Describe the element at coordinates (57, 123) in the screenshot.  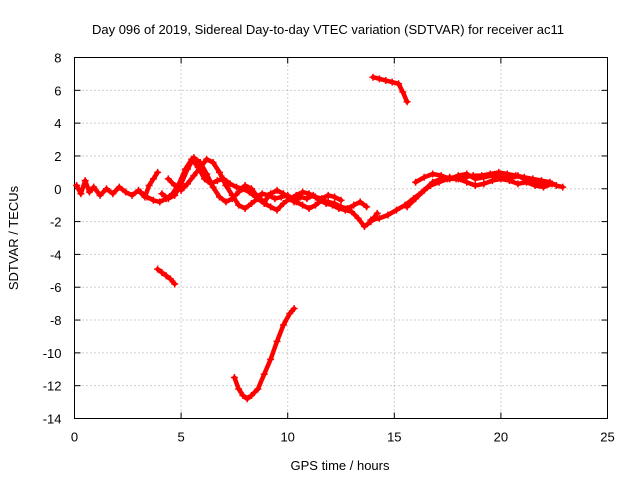
I see `y-tick-label: 4` at that location.